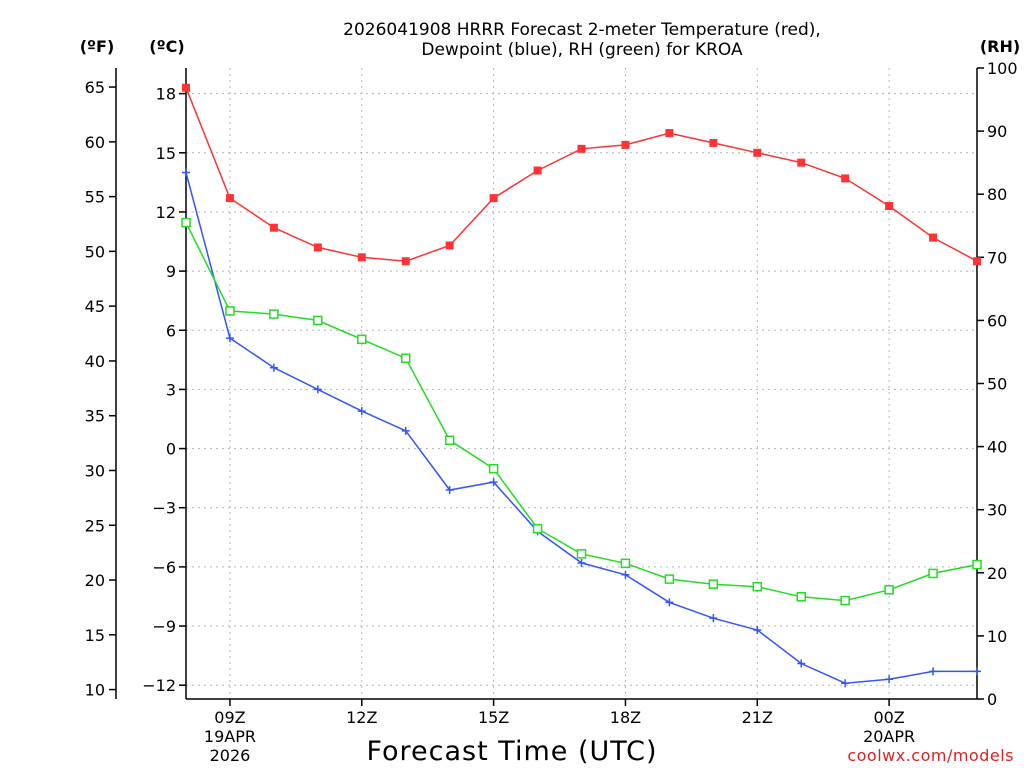  What do you see at coordinates (997, 320) in the screenshot?
I see `rh-tick-label: 60` at bounding box center [997, 320].